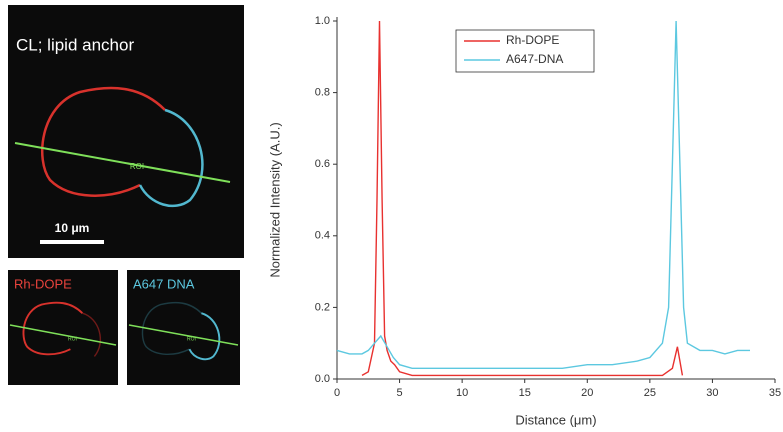  I want to click on y-axis-label: Normalized Intensity (A.U.), so click(274, 199).